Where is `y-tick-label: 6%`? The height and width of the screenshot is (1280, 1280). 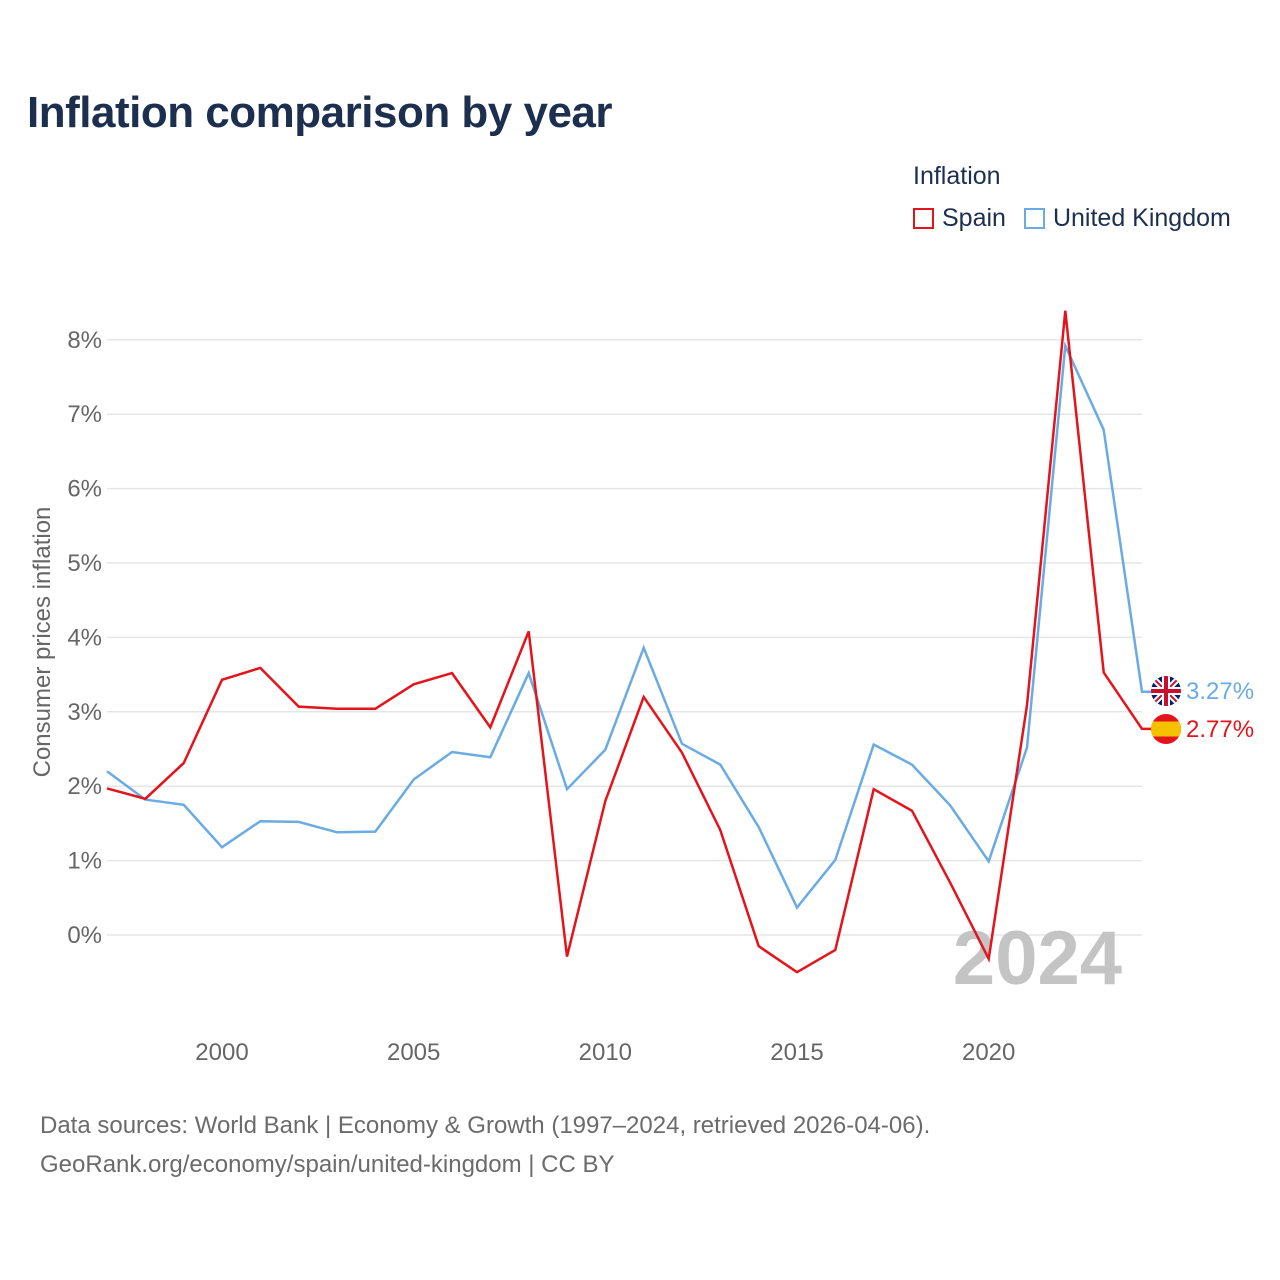
y-tick-label: 6% is located at coordinates (84, 489).